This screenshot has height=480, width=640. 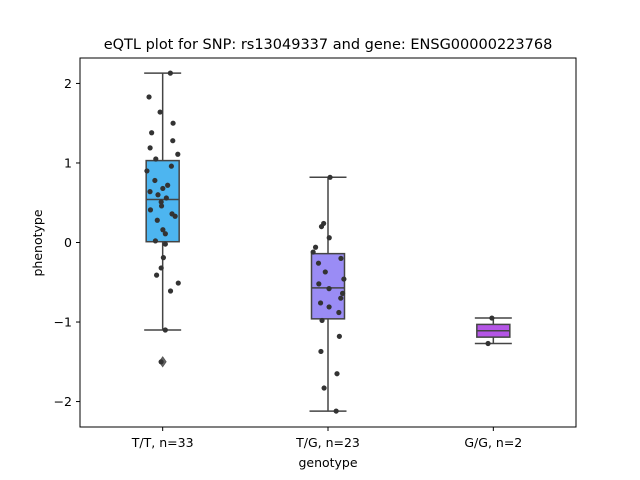 What do you see at coordinates (68, 83) in the screenshot?
I see `y-tick-label: 2` at bounding box center [68, 83].